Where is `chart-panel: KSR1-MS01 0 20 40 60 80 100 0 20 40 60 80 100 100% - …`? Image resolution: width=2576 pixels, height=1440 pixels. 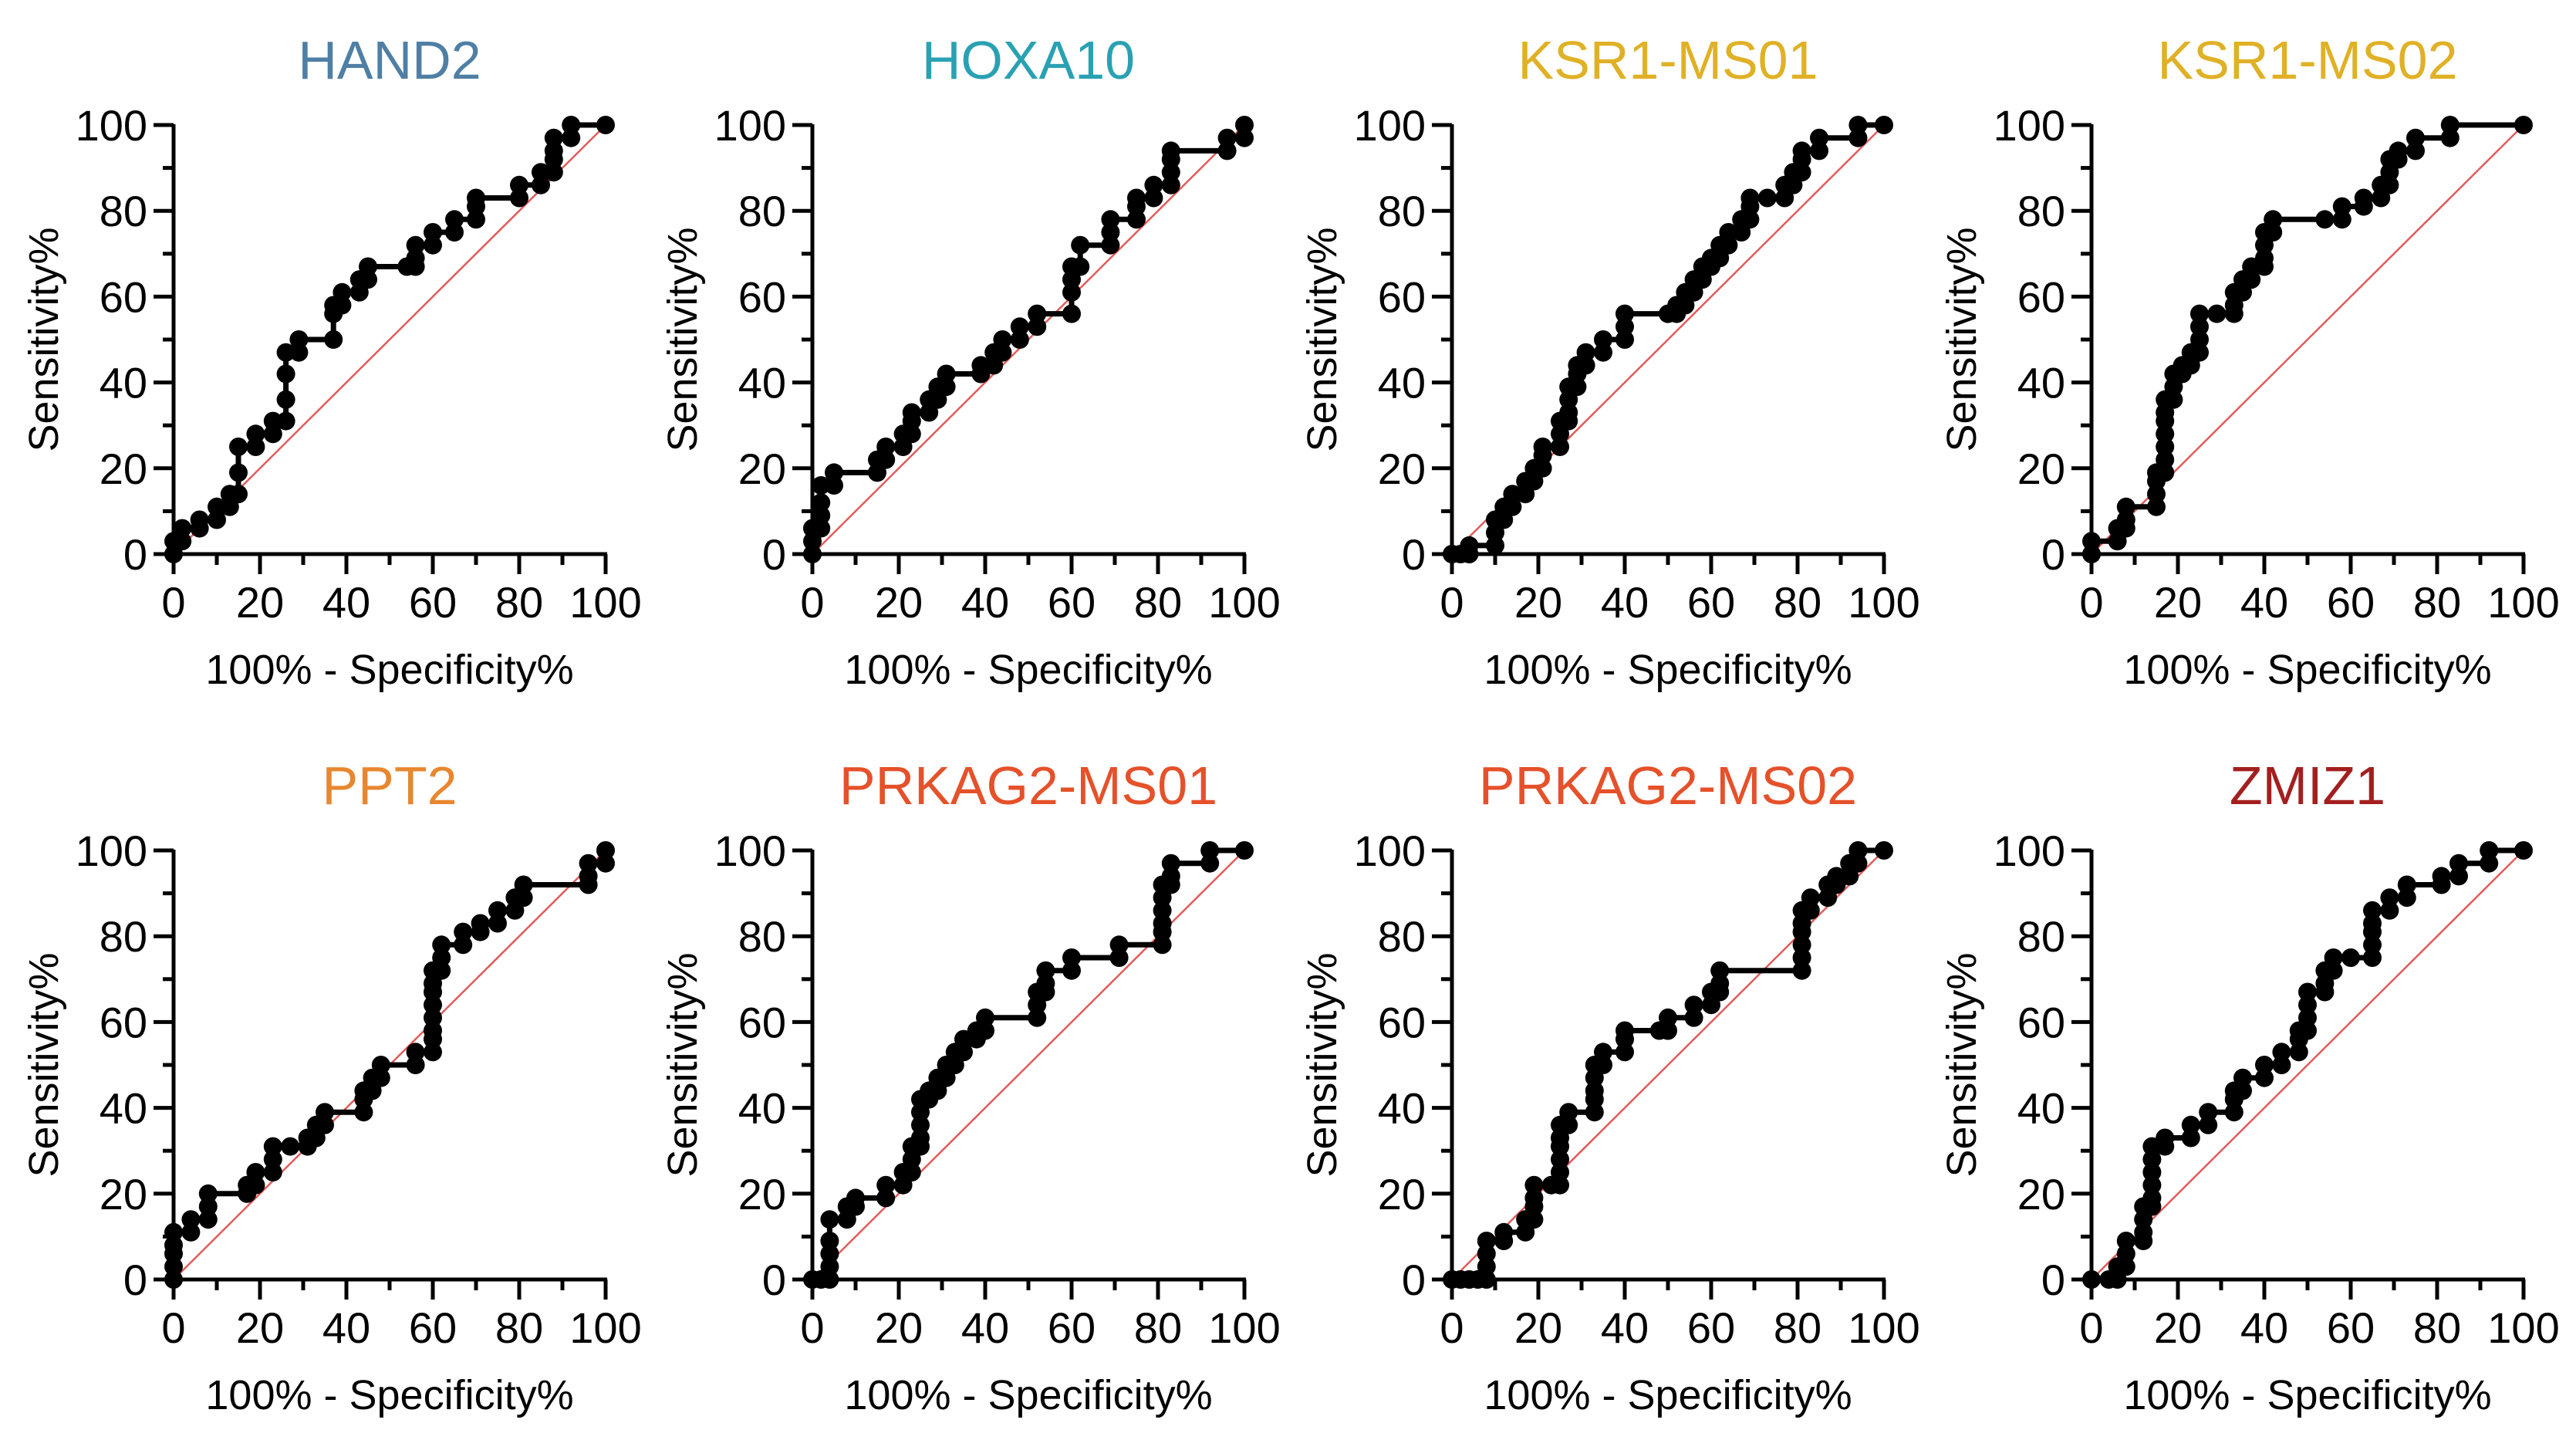
chart-panel: KSR1-MS01 0 20 40 60 80 100 0 20 40 60 80 100 100% - … is located at coordinates (1609, 361).